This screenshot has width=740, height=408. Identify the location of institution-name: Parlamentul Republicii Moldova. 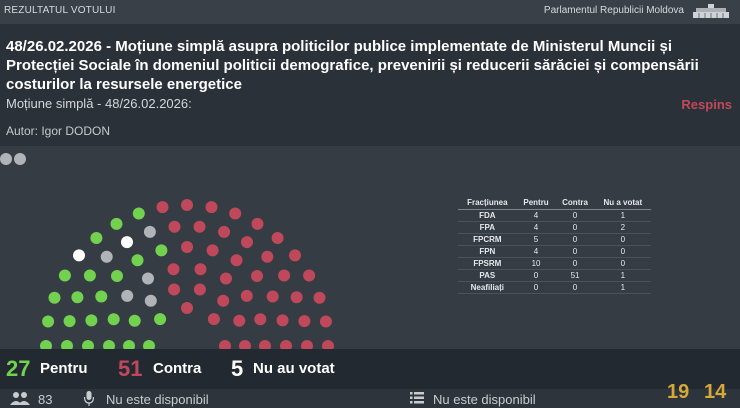
(613, 10).